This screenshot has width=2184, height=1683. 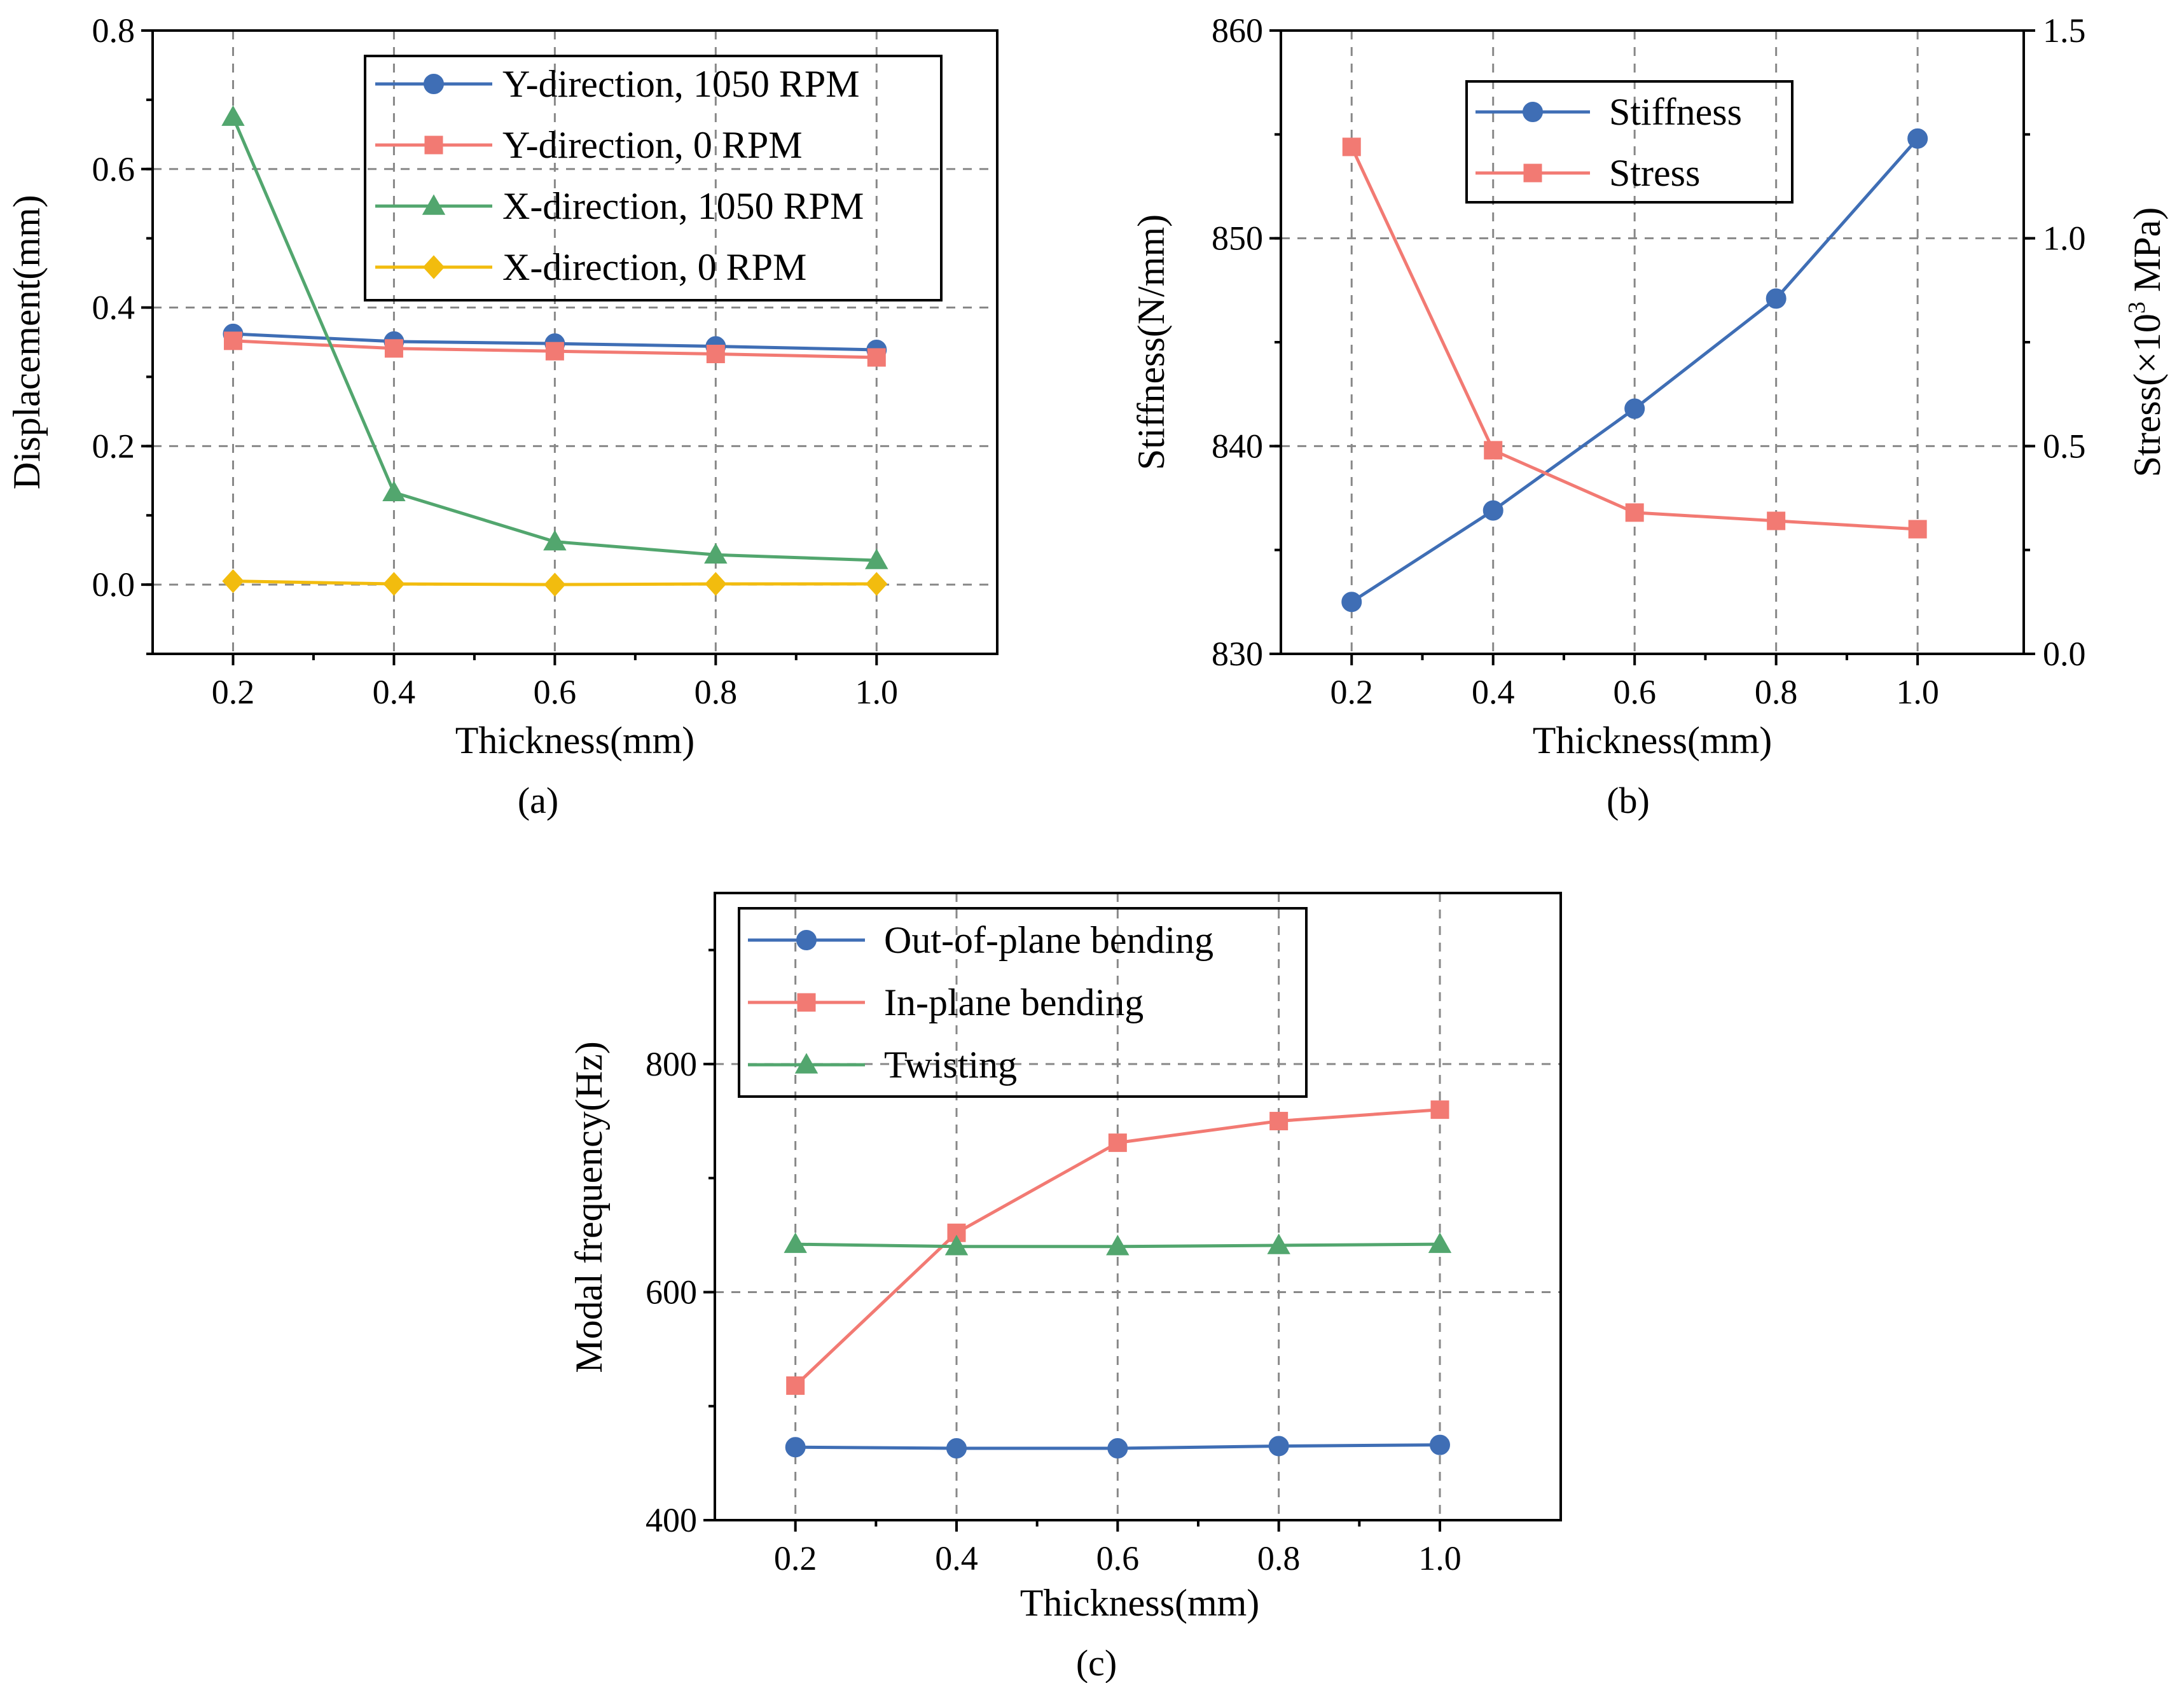 I want to click on y-right-tick-label: 1.0, so click(x=2064, y=239).